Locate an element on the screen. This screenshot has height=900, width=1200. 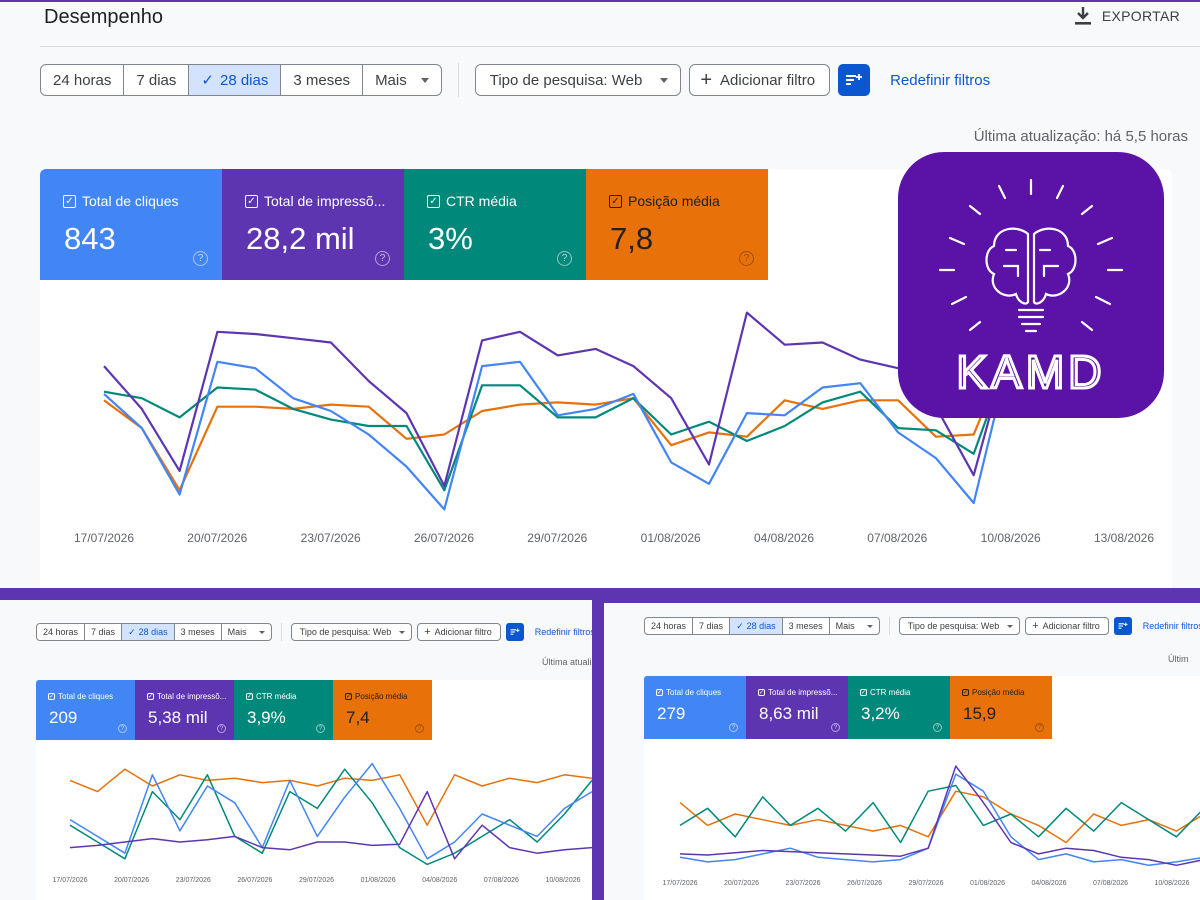
metric-clicks: ✓ Total de cliques 209 ? is located at coordinates (85, 710).